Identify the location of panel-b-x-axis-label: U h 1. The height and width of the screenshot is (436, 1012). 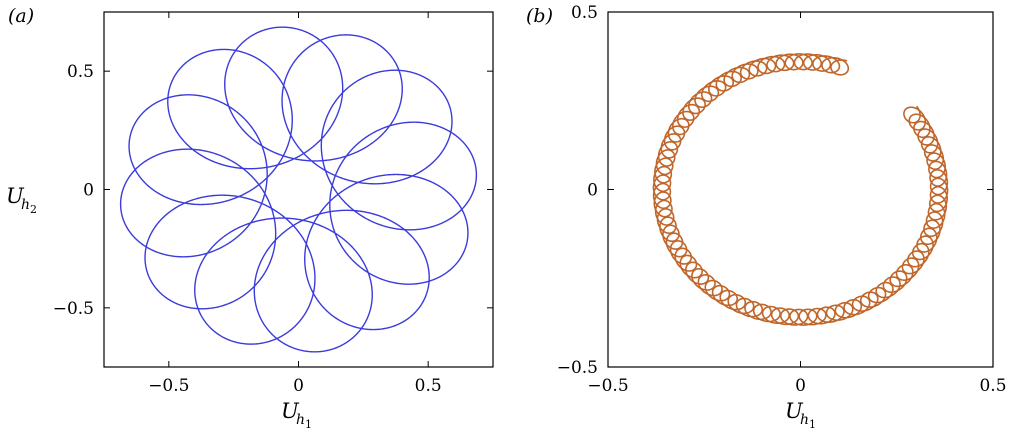
(800, 415).